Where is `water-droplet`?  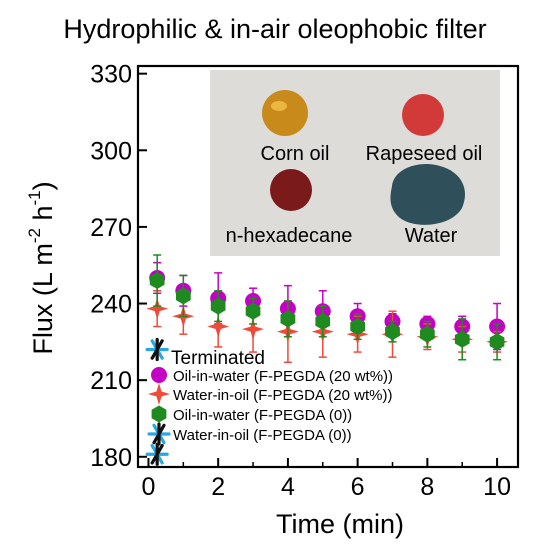
water-droplet is located at coordinates (428, 194).